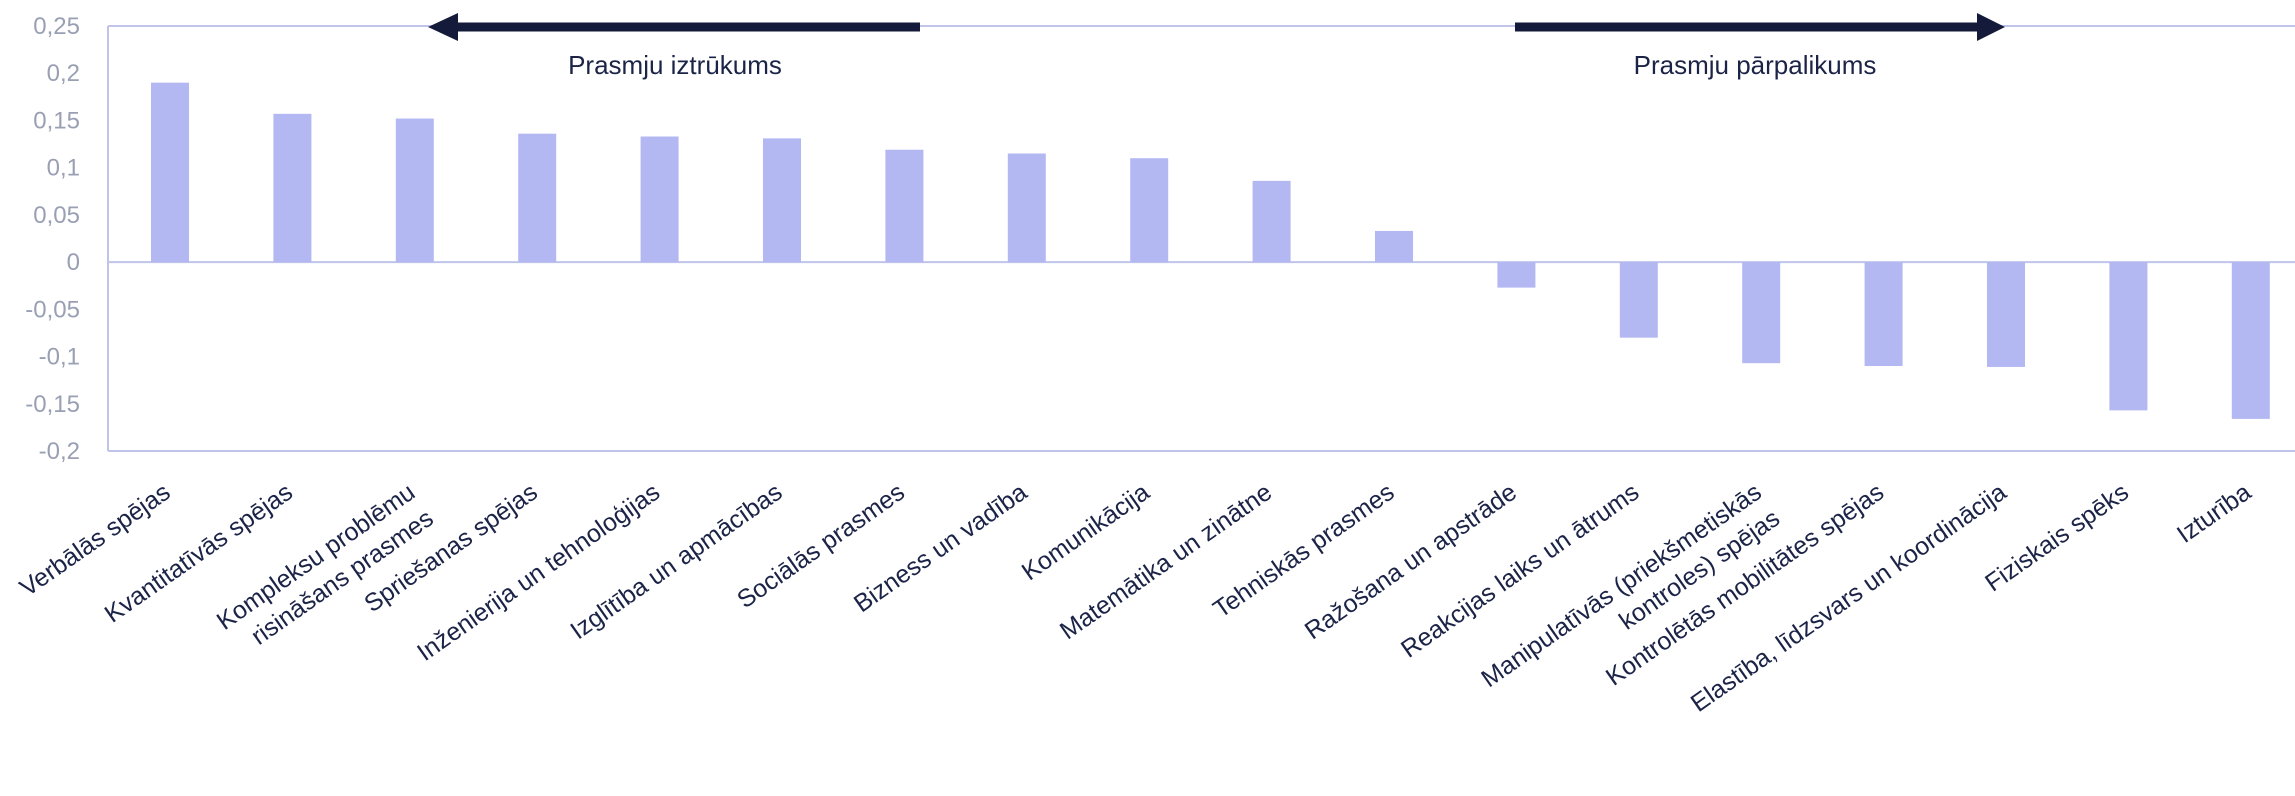 The height and width of the screenshot is (796, 2295). I want to click on y-tick-label: 0,1, so click(63, 168).